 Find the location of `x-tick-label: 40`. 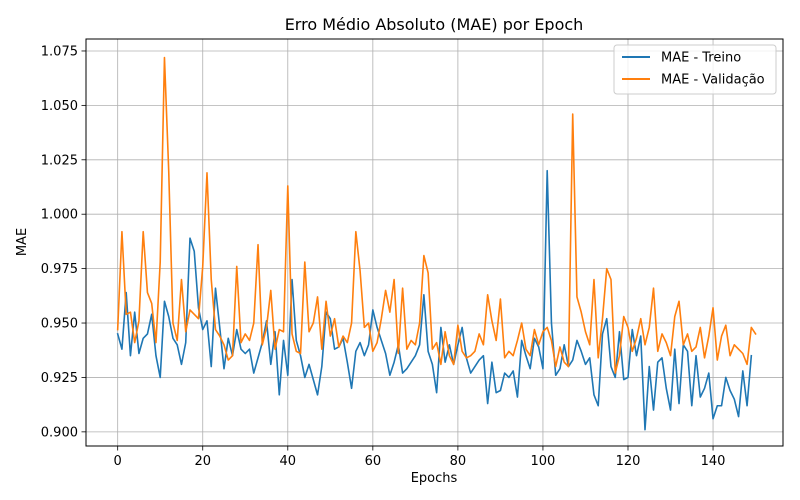

x-tick-label: 40 is located at coordinates (288, 461).